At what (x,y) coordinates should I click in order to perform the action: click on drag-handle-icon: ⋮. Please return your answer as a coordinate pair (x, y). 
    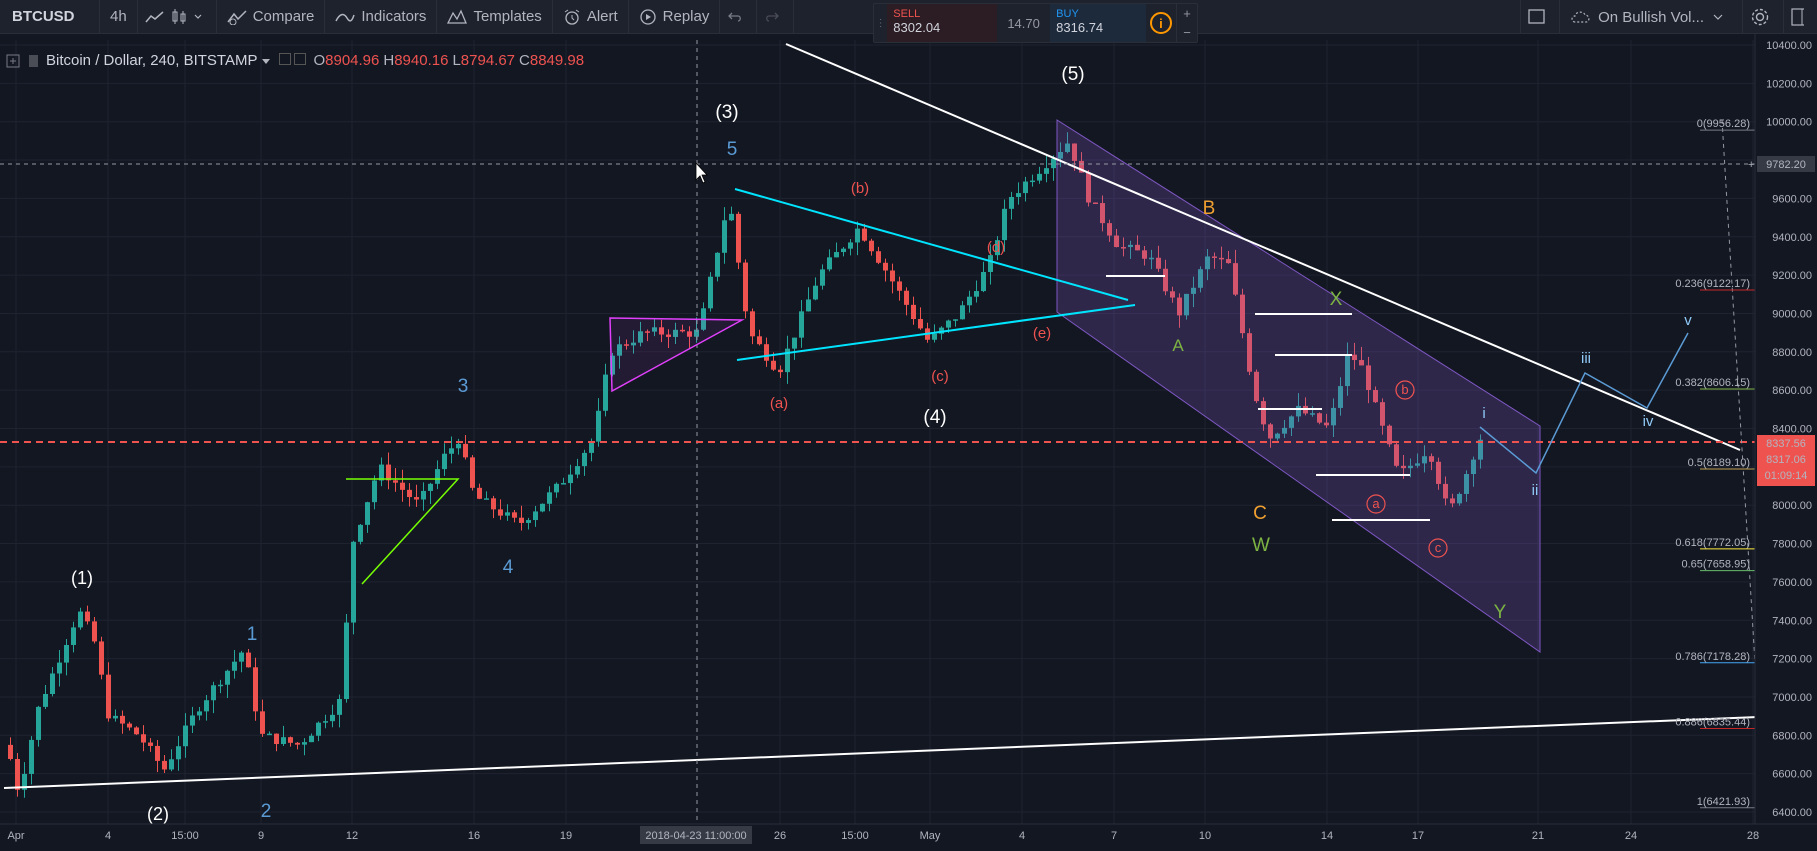
    Looking at the image, I should click on (880, 23).